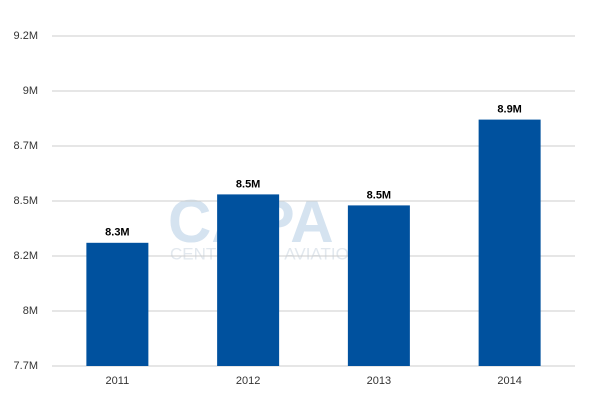 Image resolution: width=600 pixels, height=400 pixels. What do you see at coordinates (30, 91) in the screenshot?
I see `y-tick-label: 9M` at bounding box center [30, 91].